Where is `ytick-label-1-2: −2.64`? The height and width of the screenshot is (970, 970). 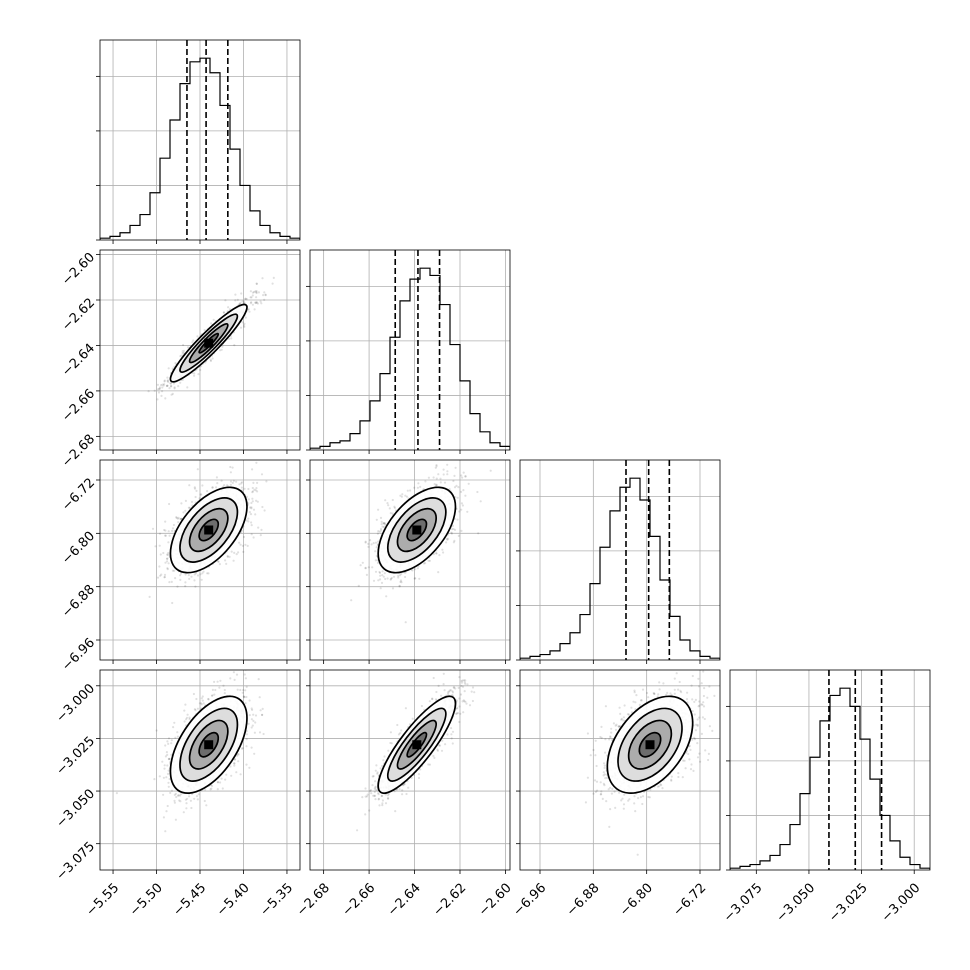
ytick-label-1-2: −2.64 is located at coordinates (78, 360).